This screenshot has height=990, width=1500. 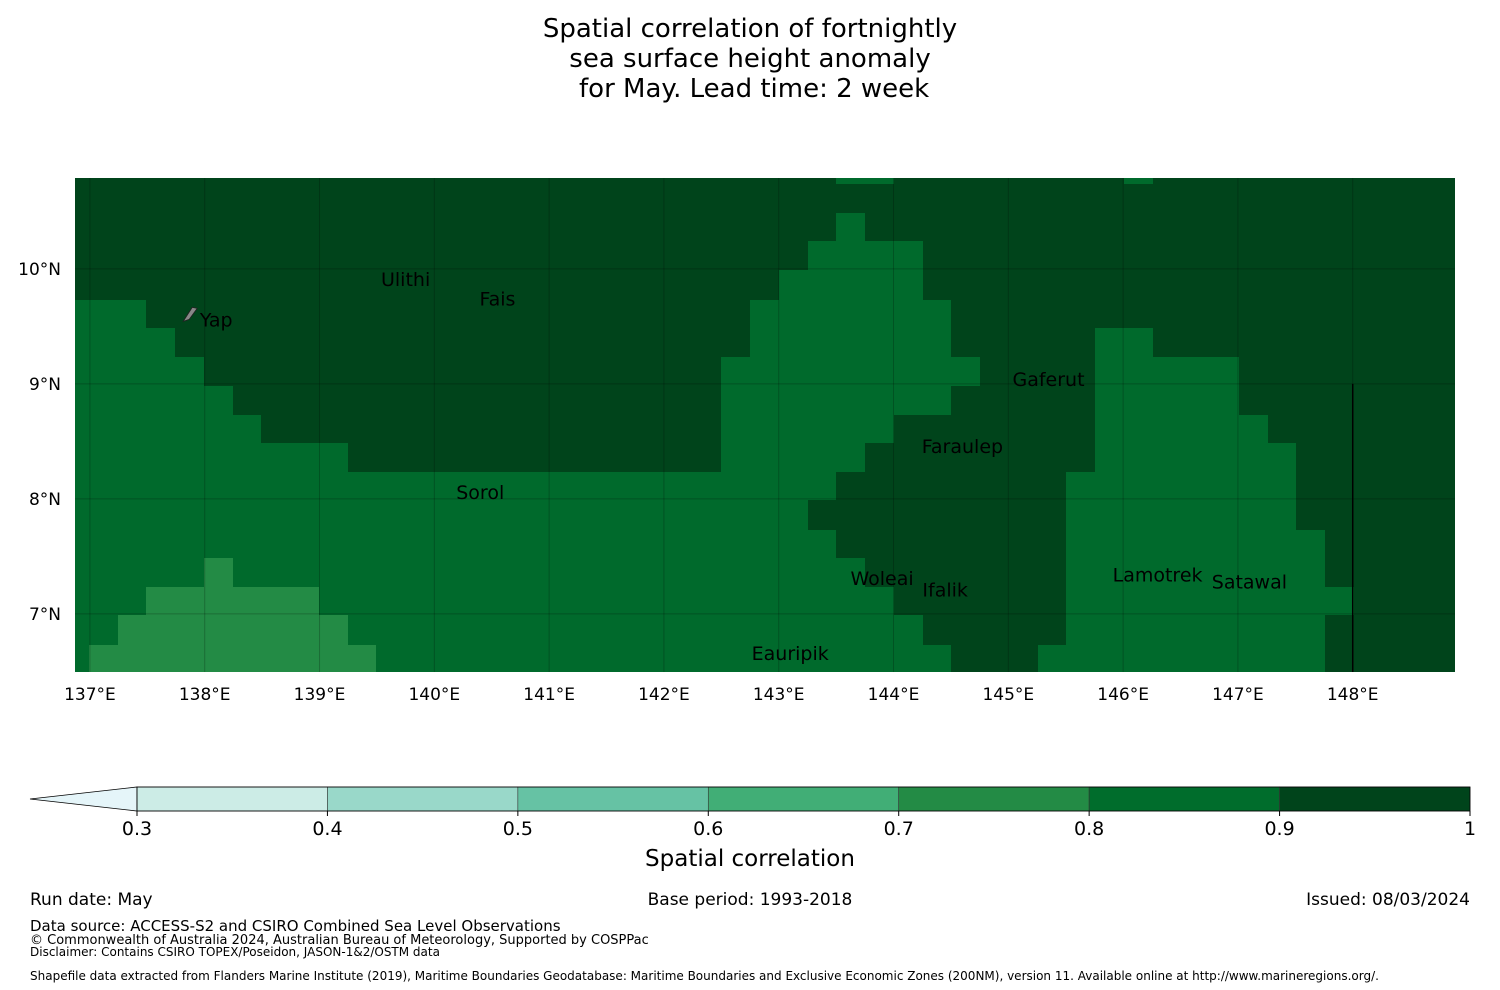 What do you see at coordinates (779, 695) in the screenshot?
I see `x-tick-label: 143°E` at bounding box center [779, 695].